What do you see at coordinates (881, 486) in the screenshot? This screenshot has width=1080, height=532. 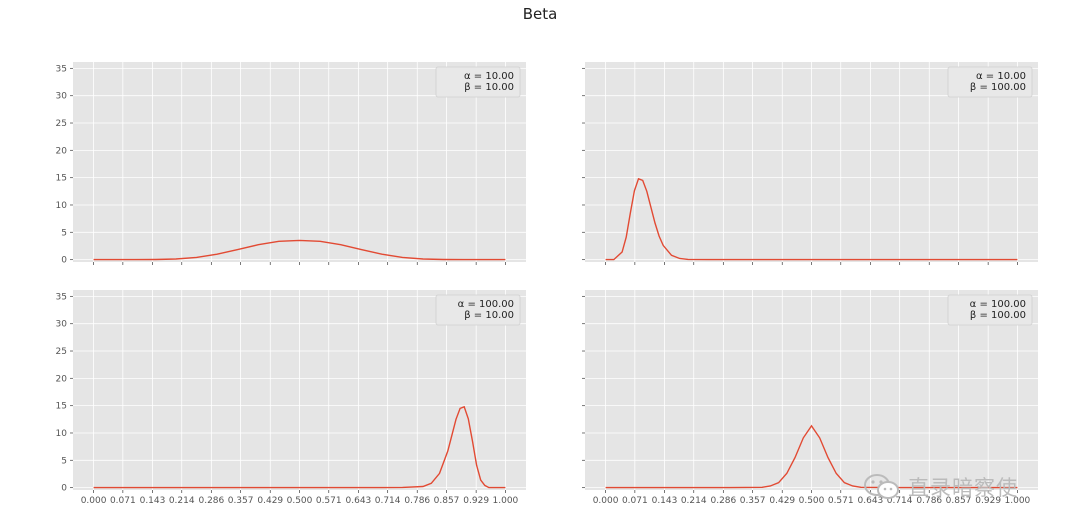 I see `wechat-icon` at bounding box center [881, 486].